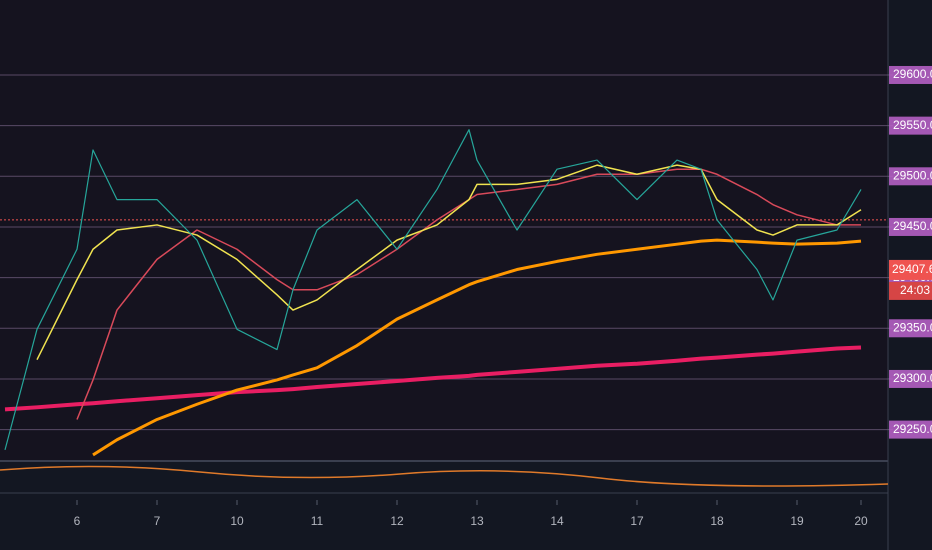  I want to click on x-tick-label: 13, so click(477, 521).